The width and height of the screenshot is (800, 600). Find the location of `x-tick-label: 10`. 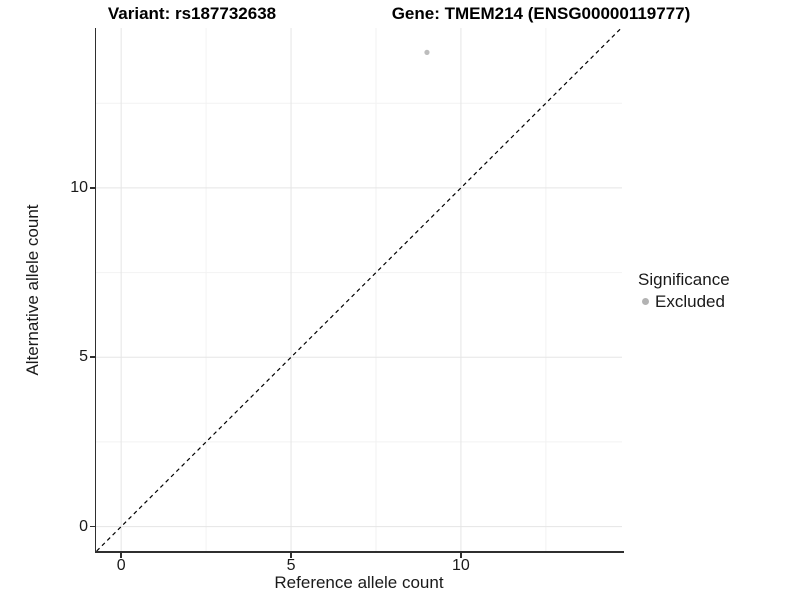

x-tick-label: 10 is located at coordinates (461, 565).